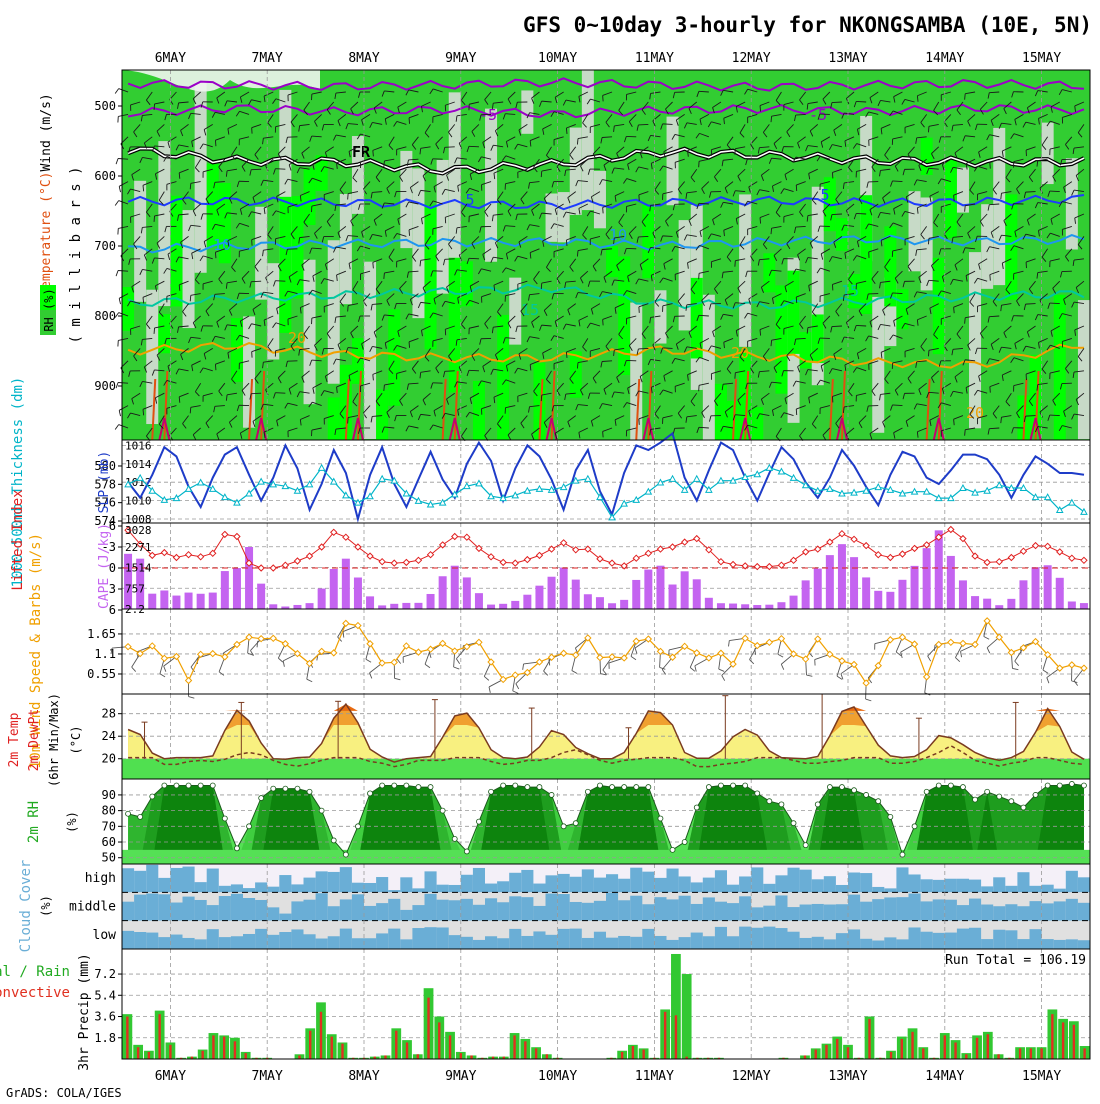 The width and height of the screenshot is (1100, 1104). What do you see at coordinates (54, 740) in the screenshot?
I see `minmax-axis-label: (6hr Min/Max)` at bounding box center [54, 740].